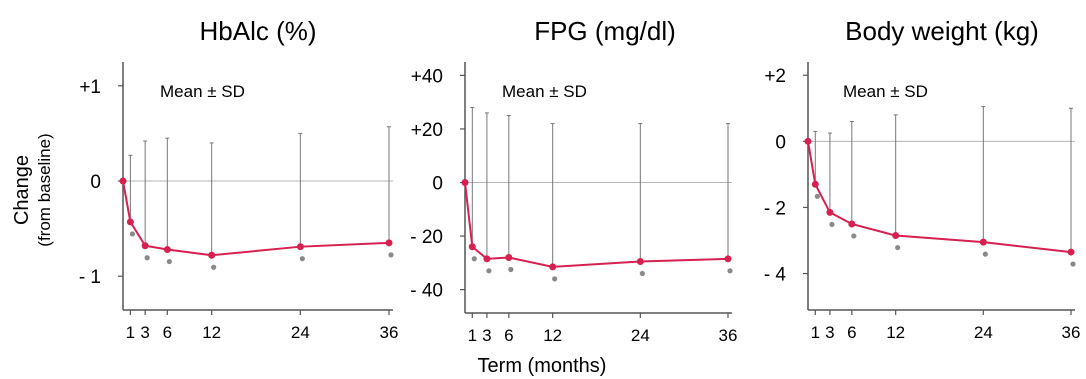  I want to click on chart-title: Body weight (kg), so click(942, 31).